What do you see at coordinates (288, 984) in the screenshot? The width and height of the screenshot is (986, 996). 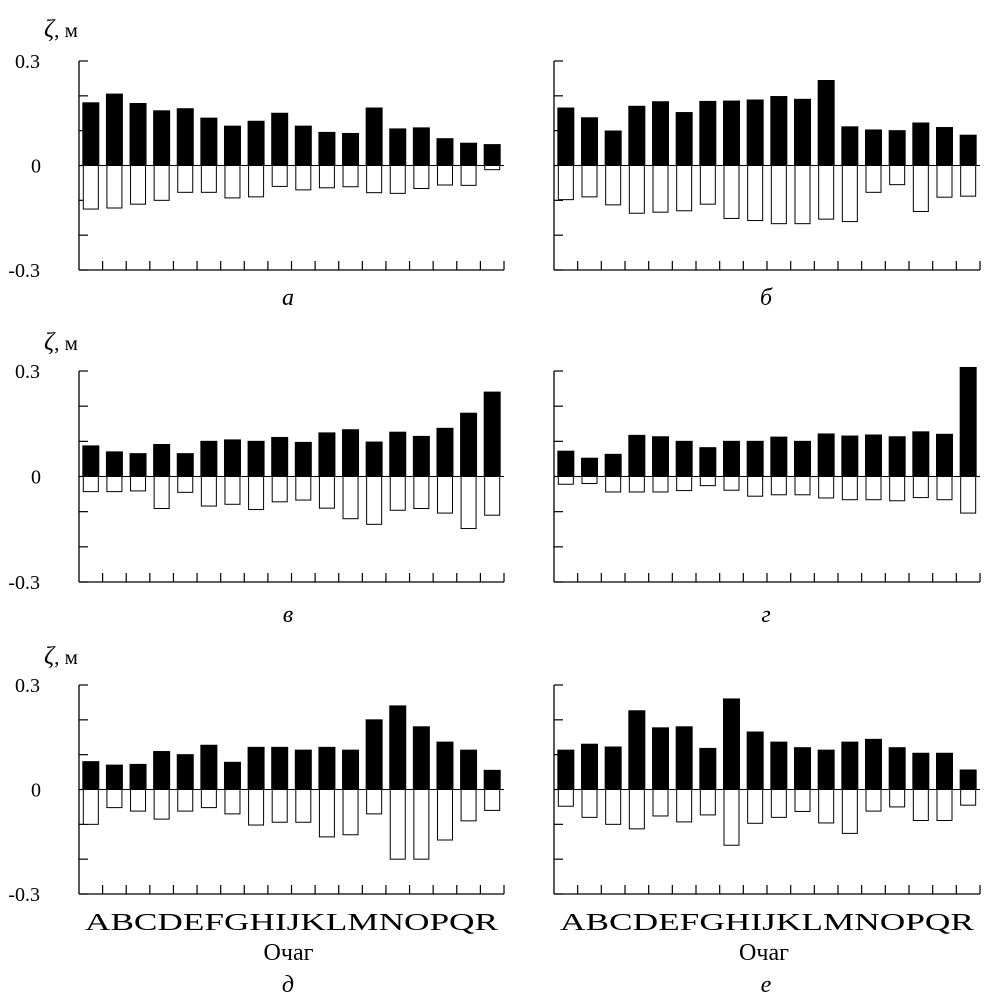 I see `panel-label: д` at bounding box center [288, 984].